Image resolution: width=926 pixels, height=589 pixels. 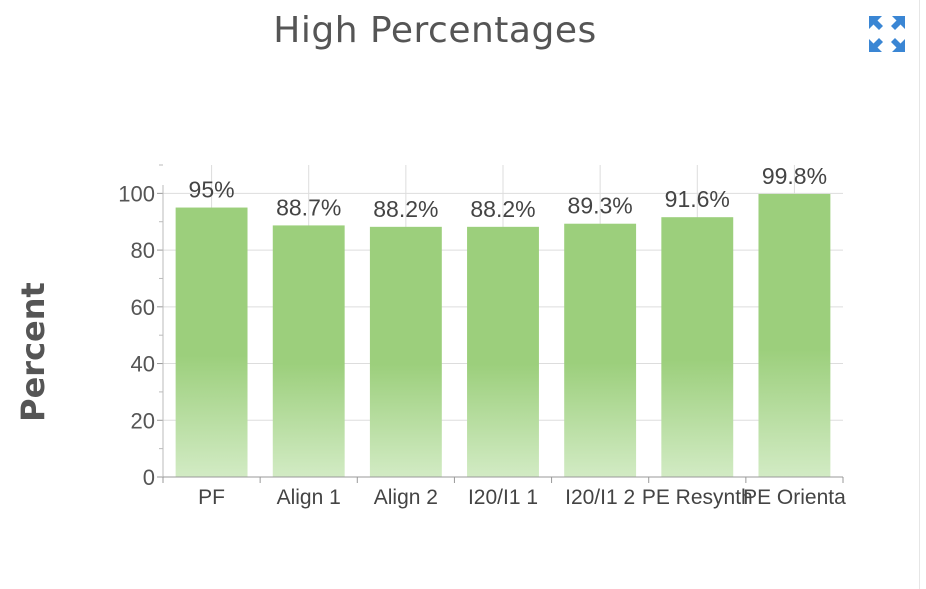 What do you see at coordinates (406, 497) in the screenshot?
I see `x-tick-label: Align 2` at bounding box center [406, 497].